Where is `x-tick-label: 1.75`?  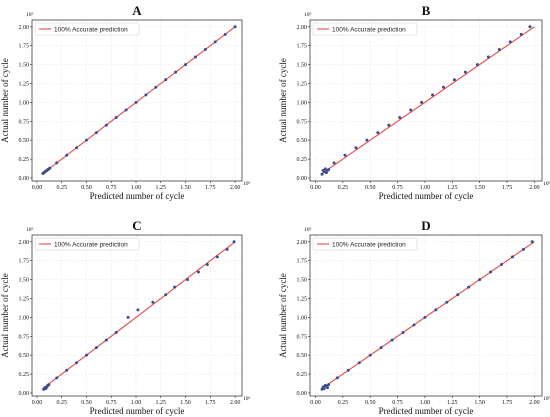 x-tick-label: 1.75 is located at coordinates (210, 403).